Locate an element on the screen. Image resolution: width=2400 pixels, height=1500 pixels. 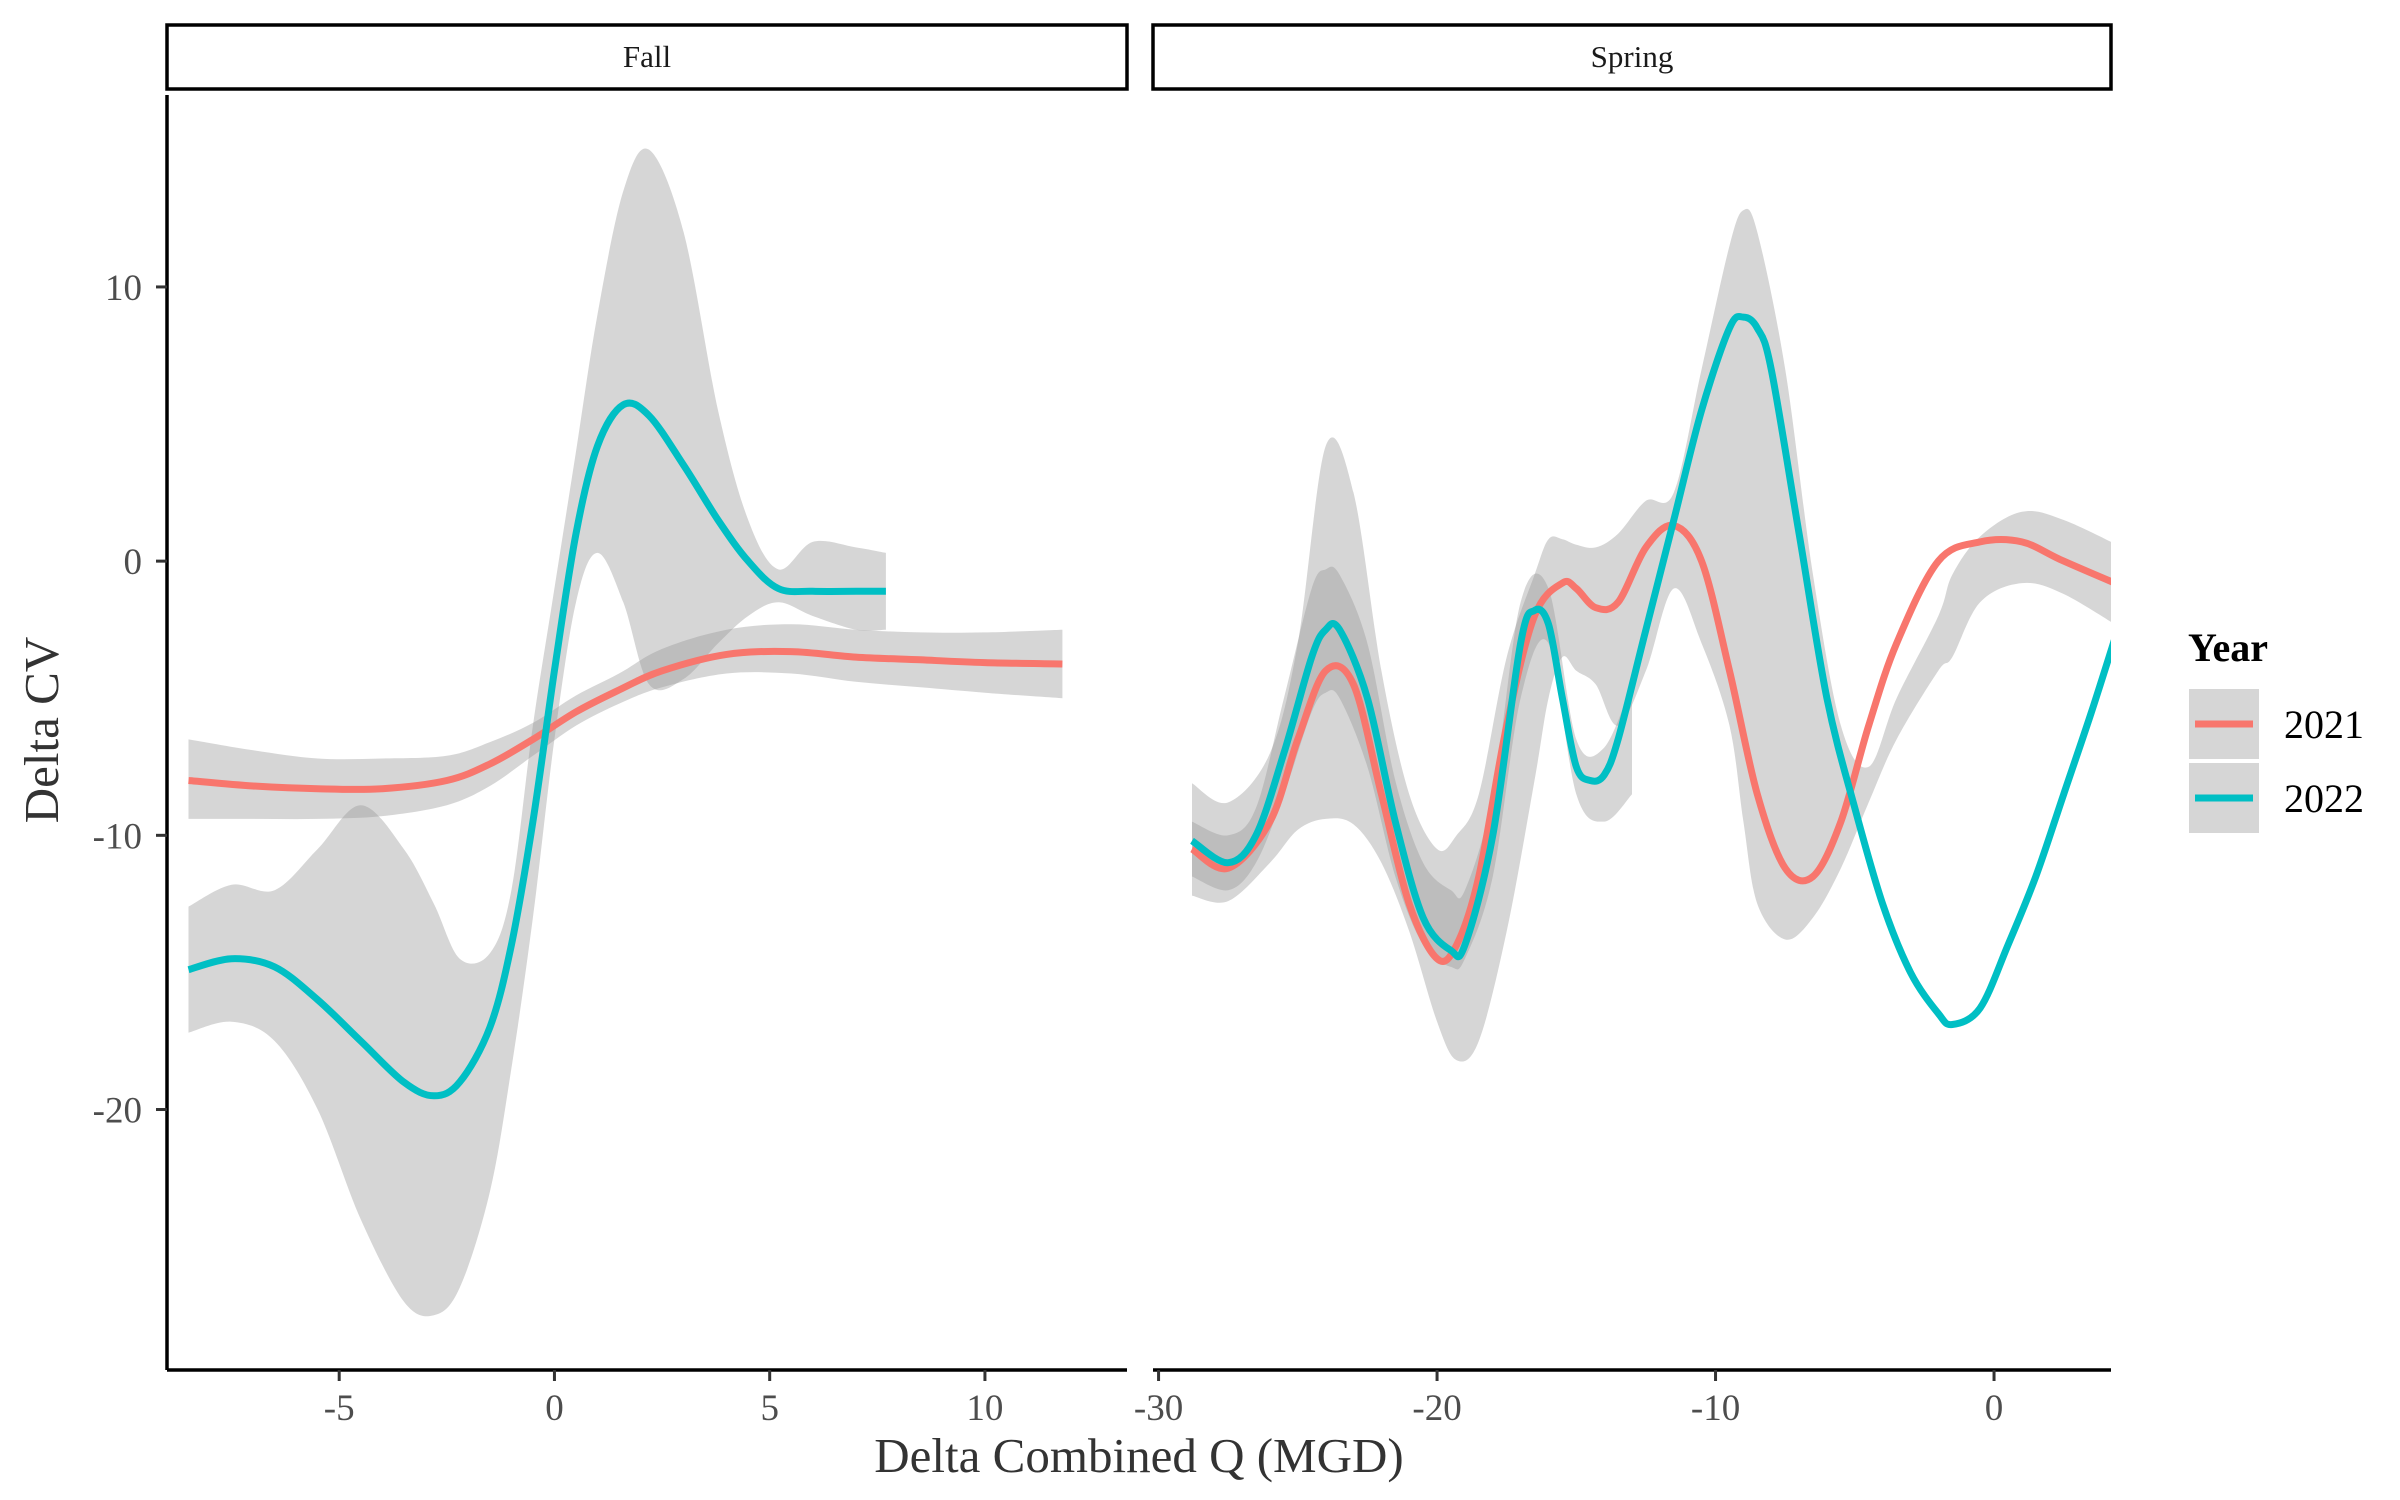
x-tick-label-fall: 0 is located at coordinates (554, 1408).